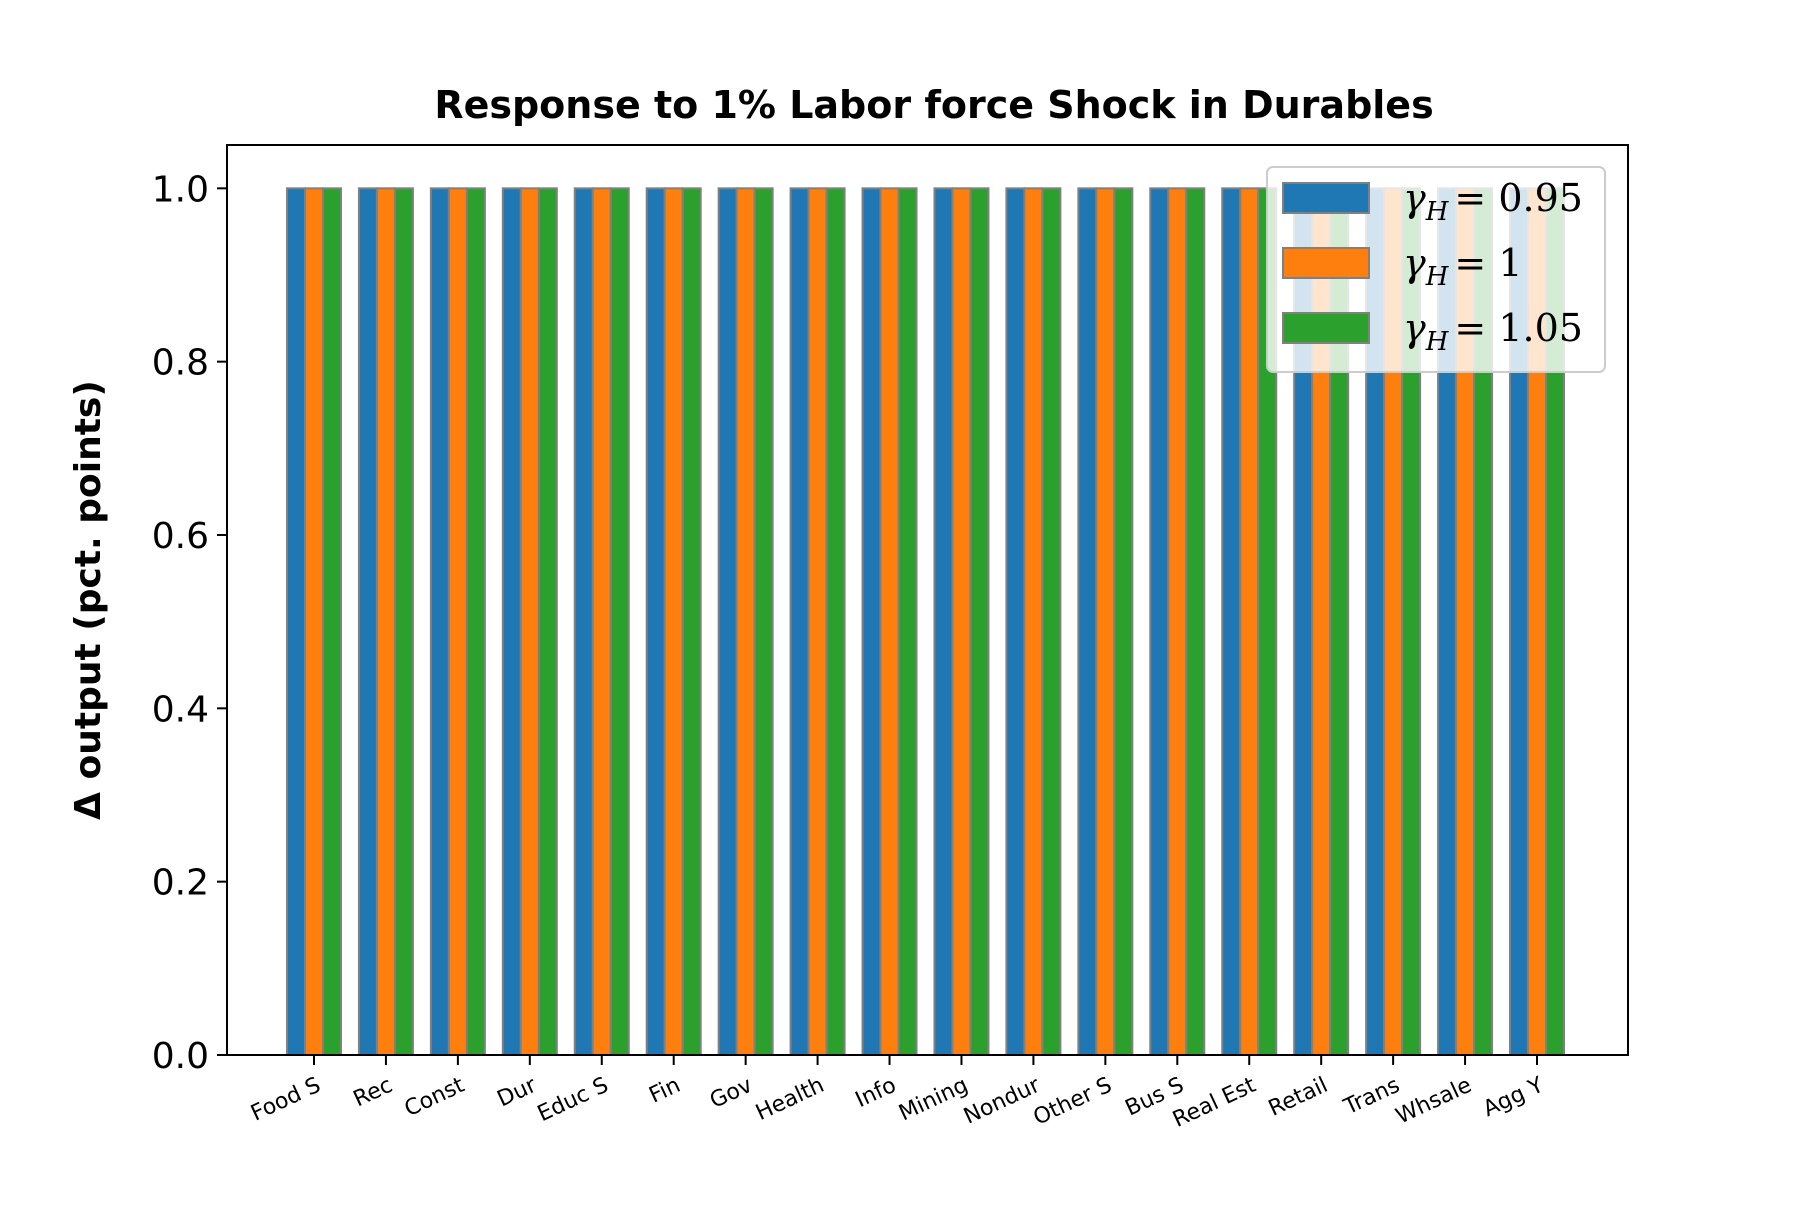 The height and width of the screenshot is (1205, 1800). What do you see at coordinates (88, 600) in the screenshot?
I see `y-axis-label: Δ output (pct. points)` at bounding box center [88, 600].